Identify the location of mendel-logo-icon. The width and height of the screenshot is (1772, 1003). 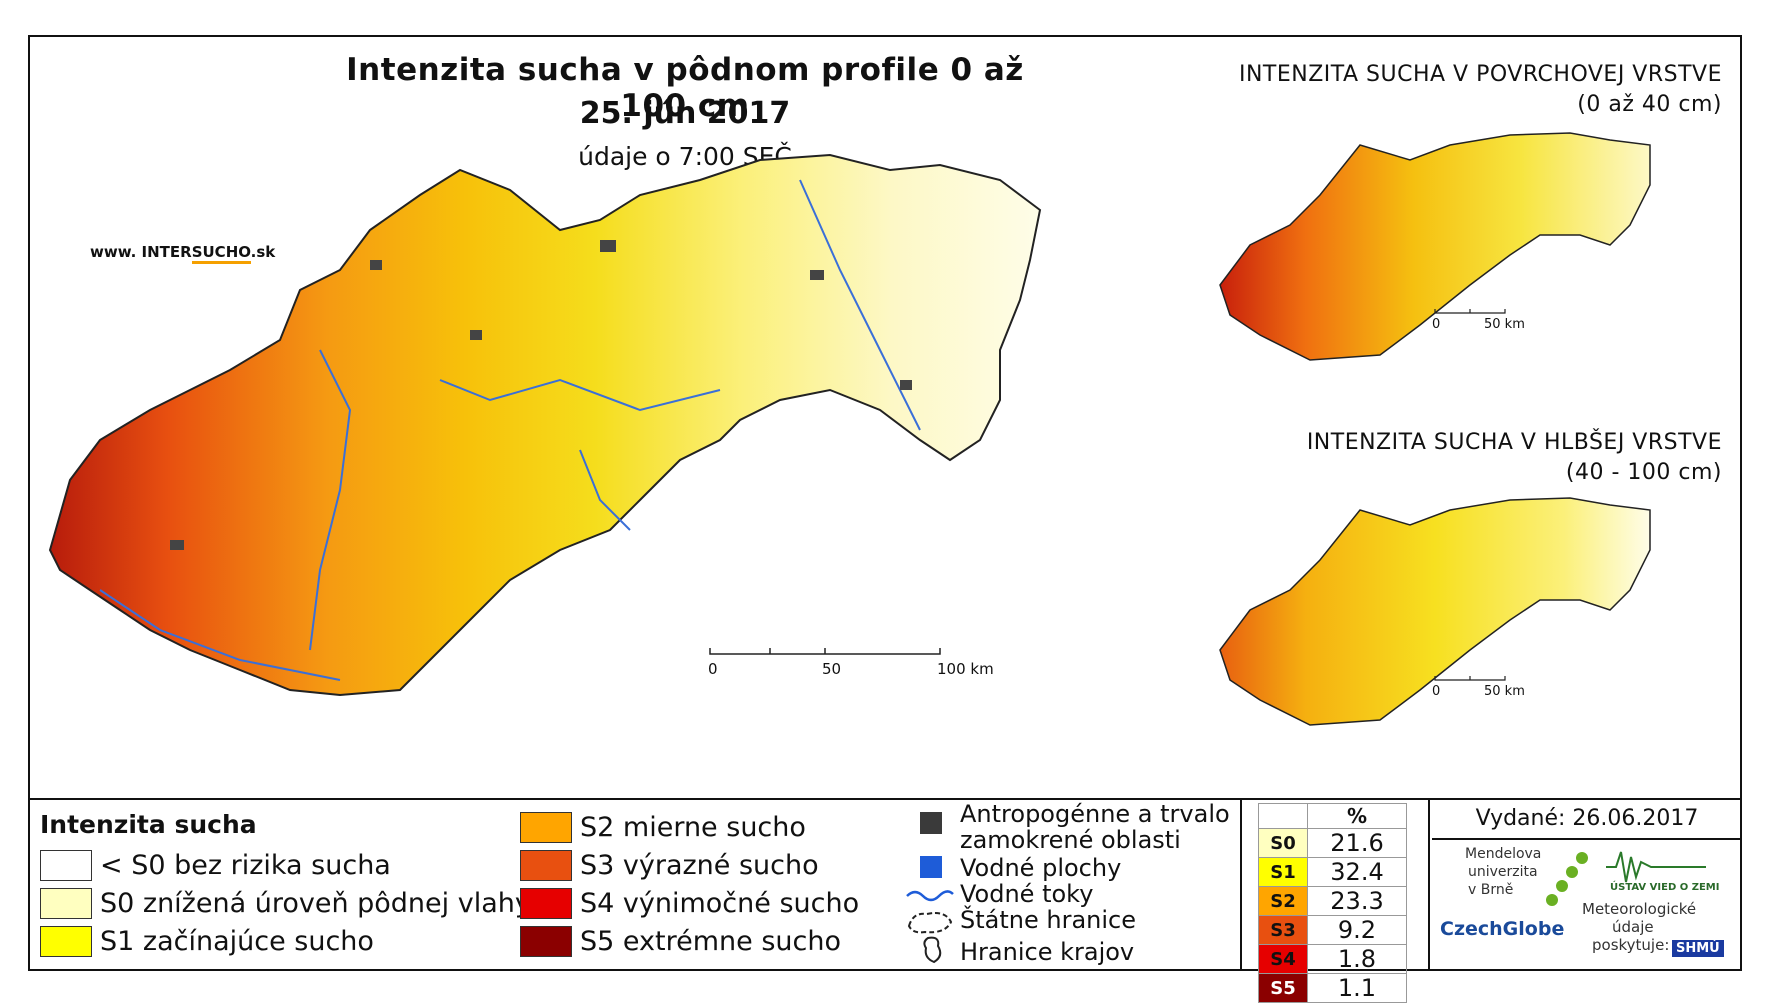
(1567, 879).